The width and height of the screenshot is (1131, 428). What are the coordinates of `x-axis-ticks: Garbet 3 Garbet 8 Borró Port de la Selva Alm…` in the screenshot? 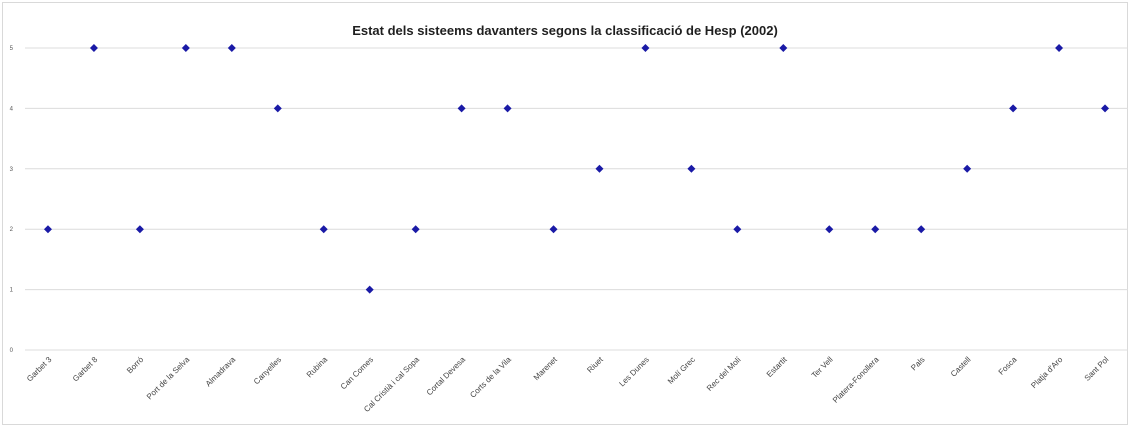 It's located at (568, 384).